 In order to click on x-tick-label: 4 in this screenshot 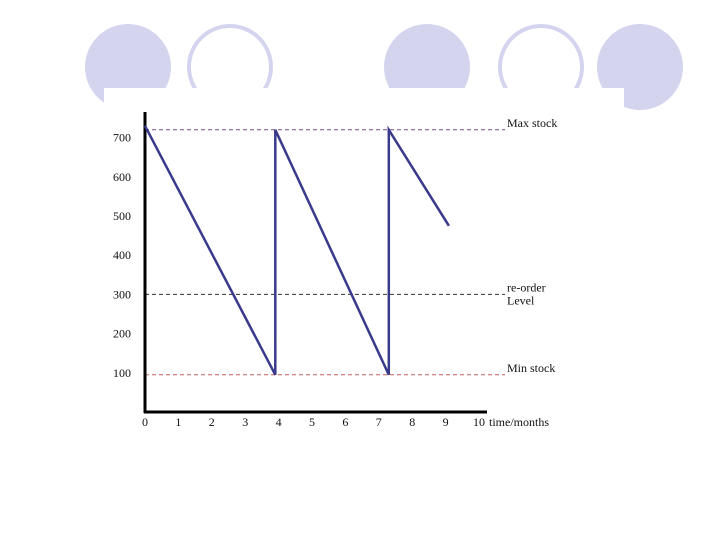, I will do `click(279, 422)`.